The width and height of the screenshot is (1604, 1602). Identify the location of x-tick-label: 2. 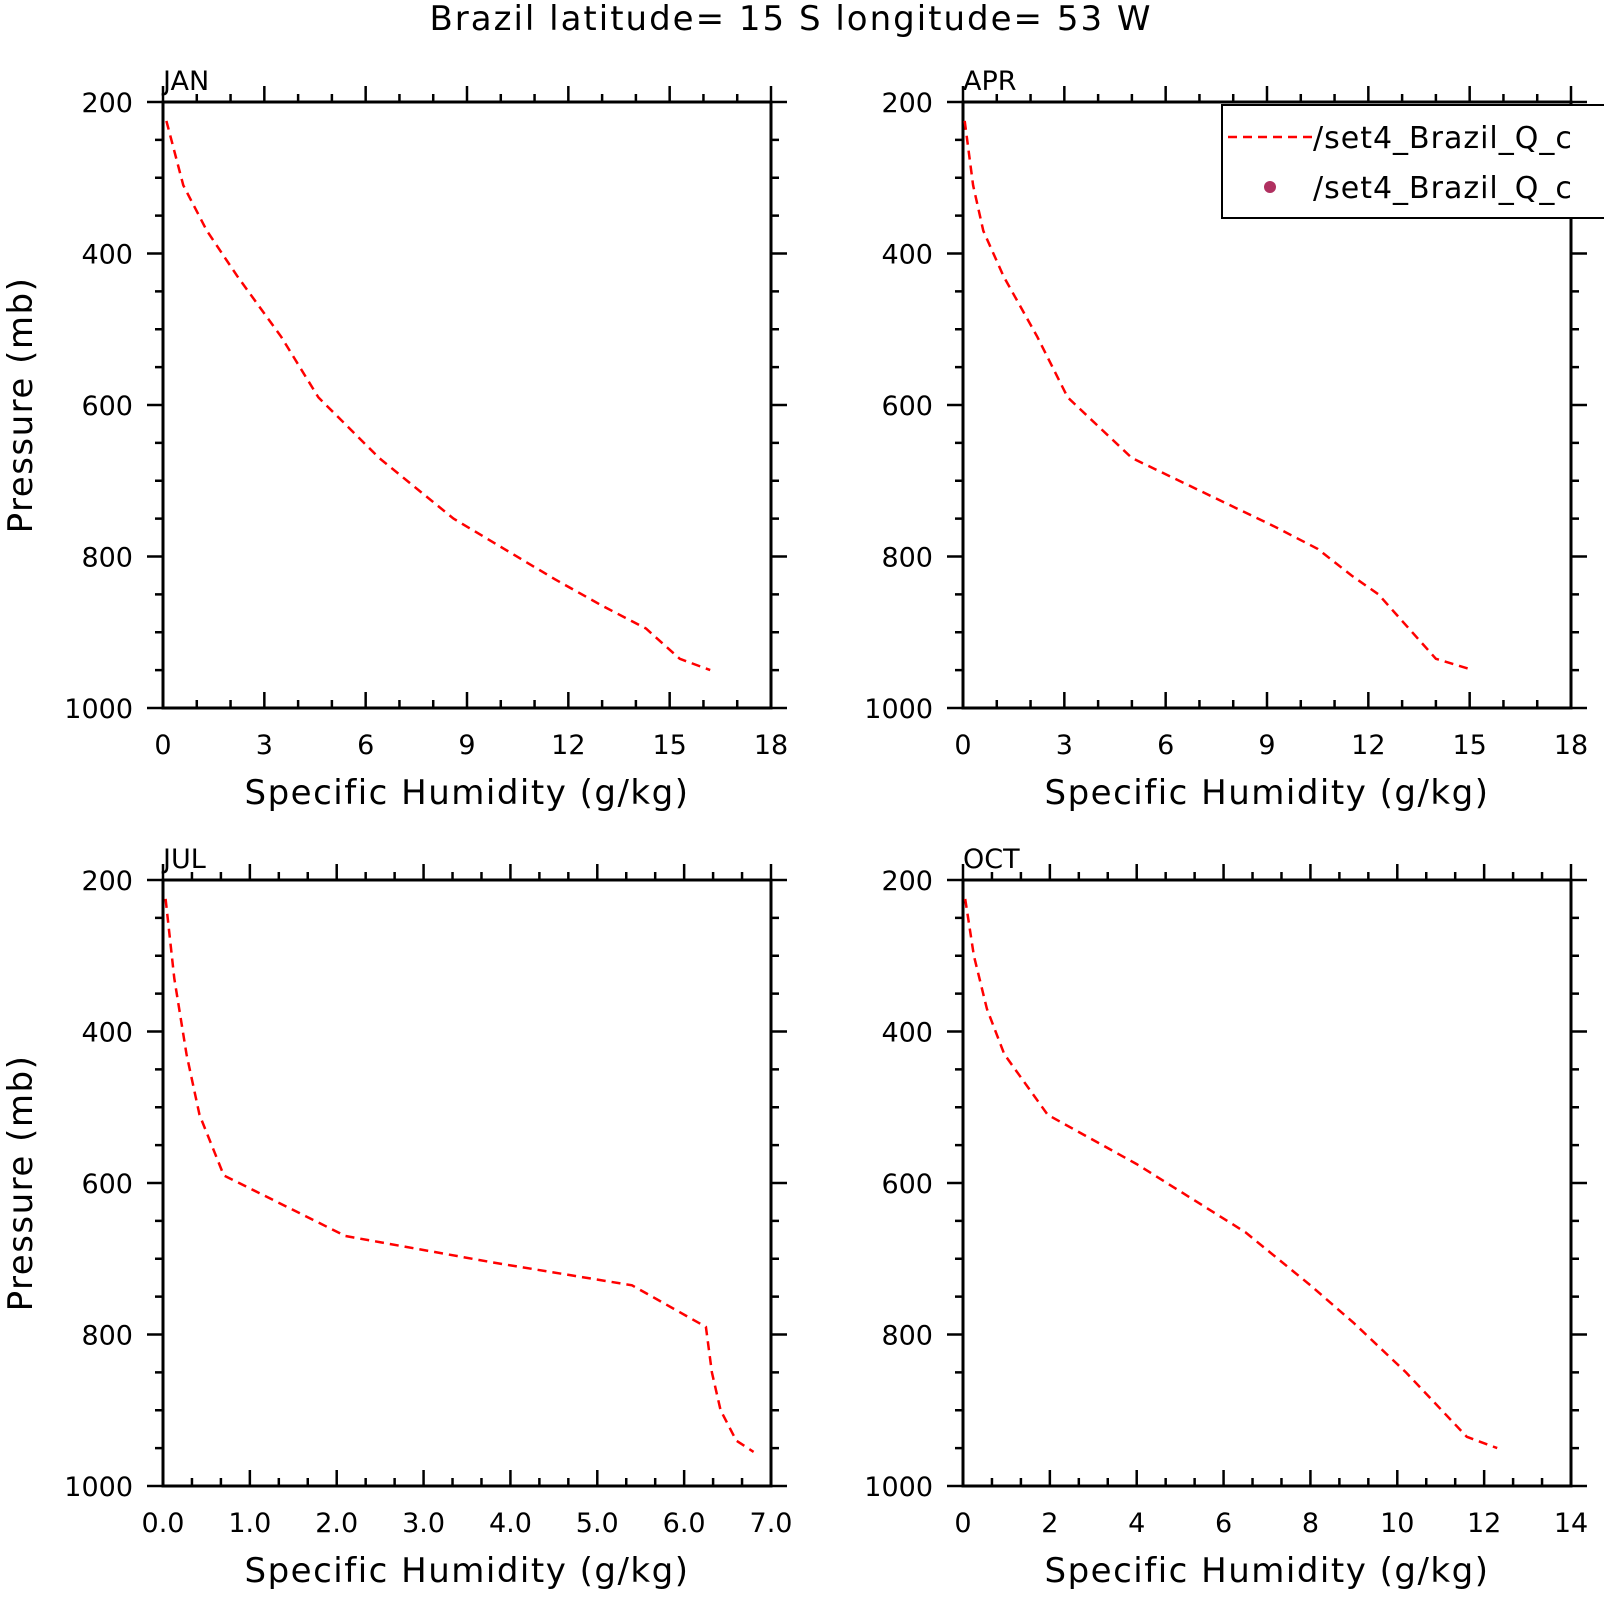
(1049, 1523).